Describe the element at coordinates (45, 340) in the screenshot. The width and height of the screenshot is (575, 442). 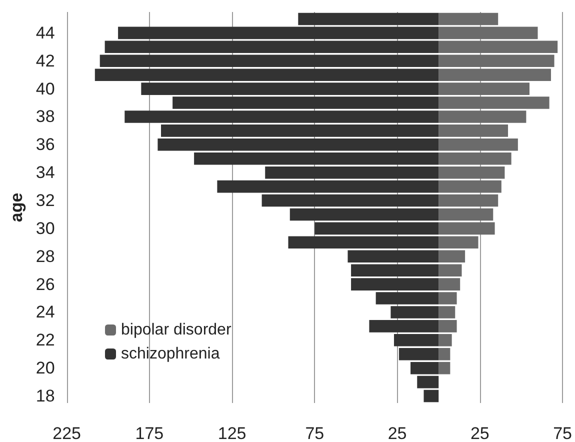
I see `y-tick-label: 22` at that location.